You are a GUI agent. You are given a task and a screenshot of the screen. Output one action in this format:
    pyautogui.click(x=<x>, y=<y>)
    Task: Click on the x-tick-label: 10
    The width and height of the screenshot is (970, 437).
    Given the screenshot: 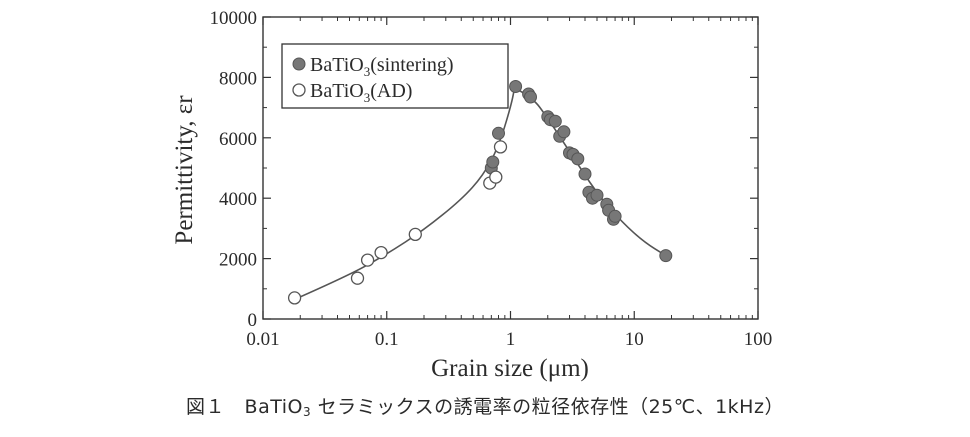 What is the action you would take?
    pyautogui.click(x=634, y=339)
    